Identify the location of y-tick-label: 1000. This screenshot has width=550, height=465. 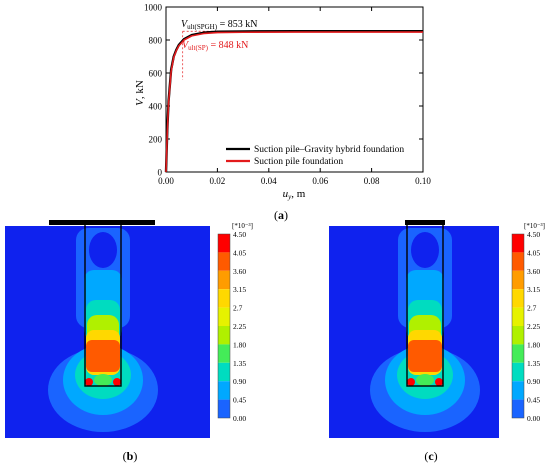
(153, 8).